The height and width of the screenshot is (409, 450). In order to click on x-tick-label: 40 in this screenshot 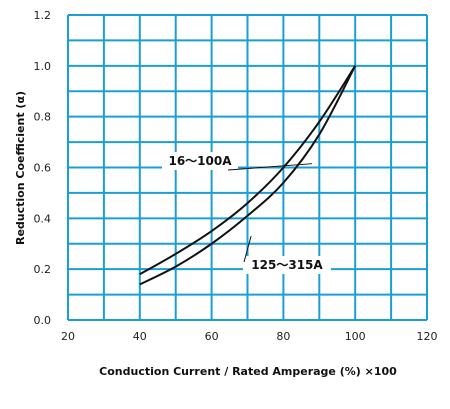, I will do `click(140, 336)`.